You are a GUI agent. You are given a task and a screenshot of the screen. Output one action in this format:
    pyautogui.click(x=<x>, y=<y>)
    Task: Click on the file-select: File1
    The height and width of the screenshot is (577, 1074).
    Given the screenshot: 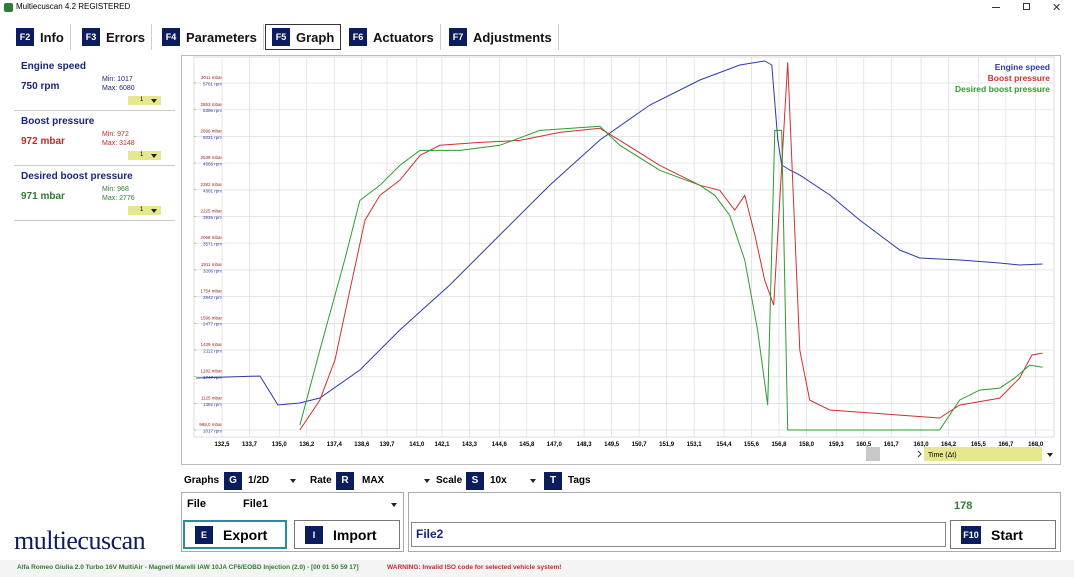 What is the action you would take?
    pyautogui.click(x=256, y=504)
    